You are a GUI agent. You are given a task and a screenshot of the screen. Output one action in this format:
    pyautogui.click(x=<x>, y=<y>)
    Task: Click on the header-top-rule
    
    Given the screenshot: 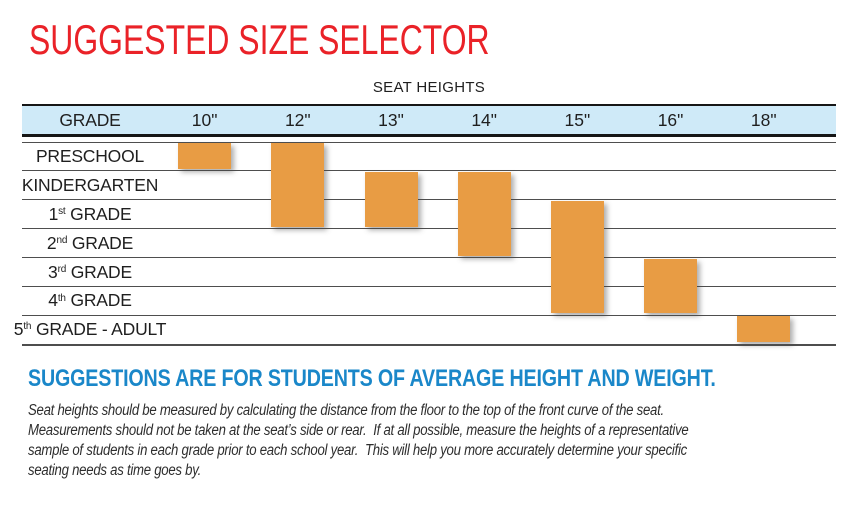 What is the action you would take?
    pyautogui.click(x=429, y=105)
    